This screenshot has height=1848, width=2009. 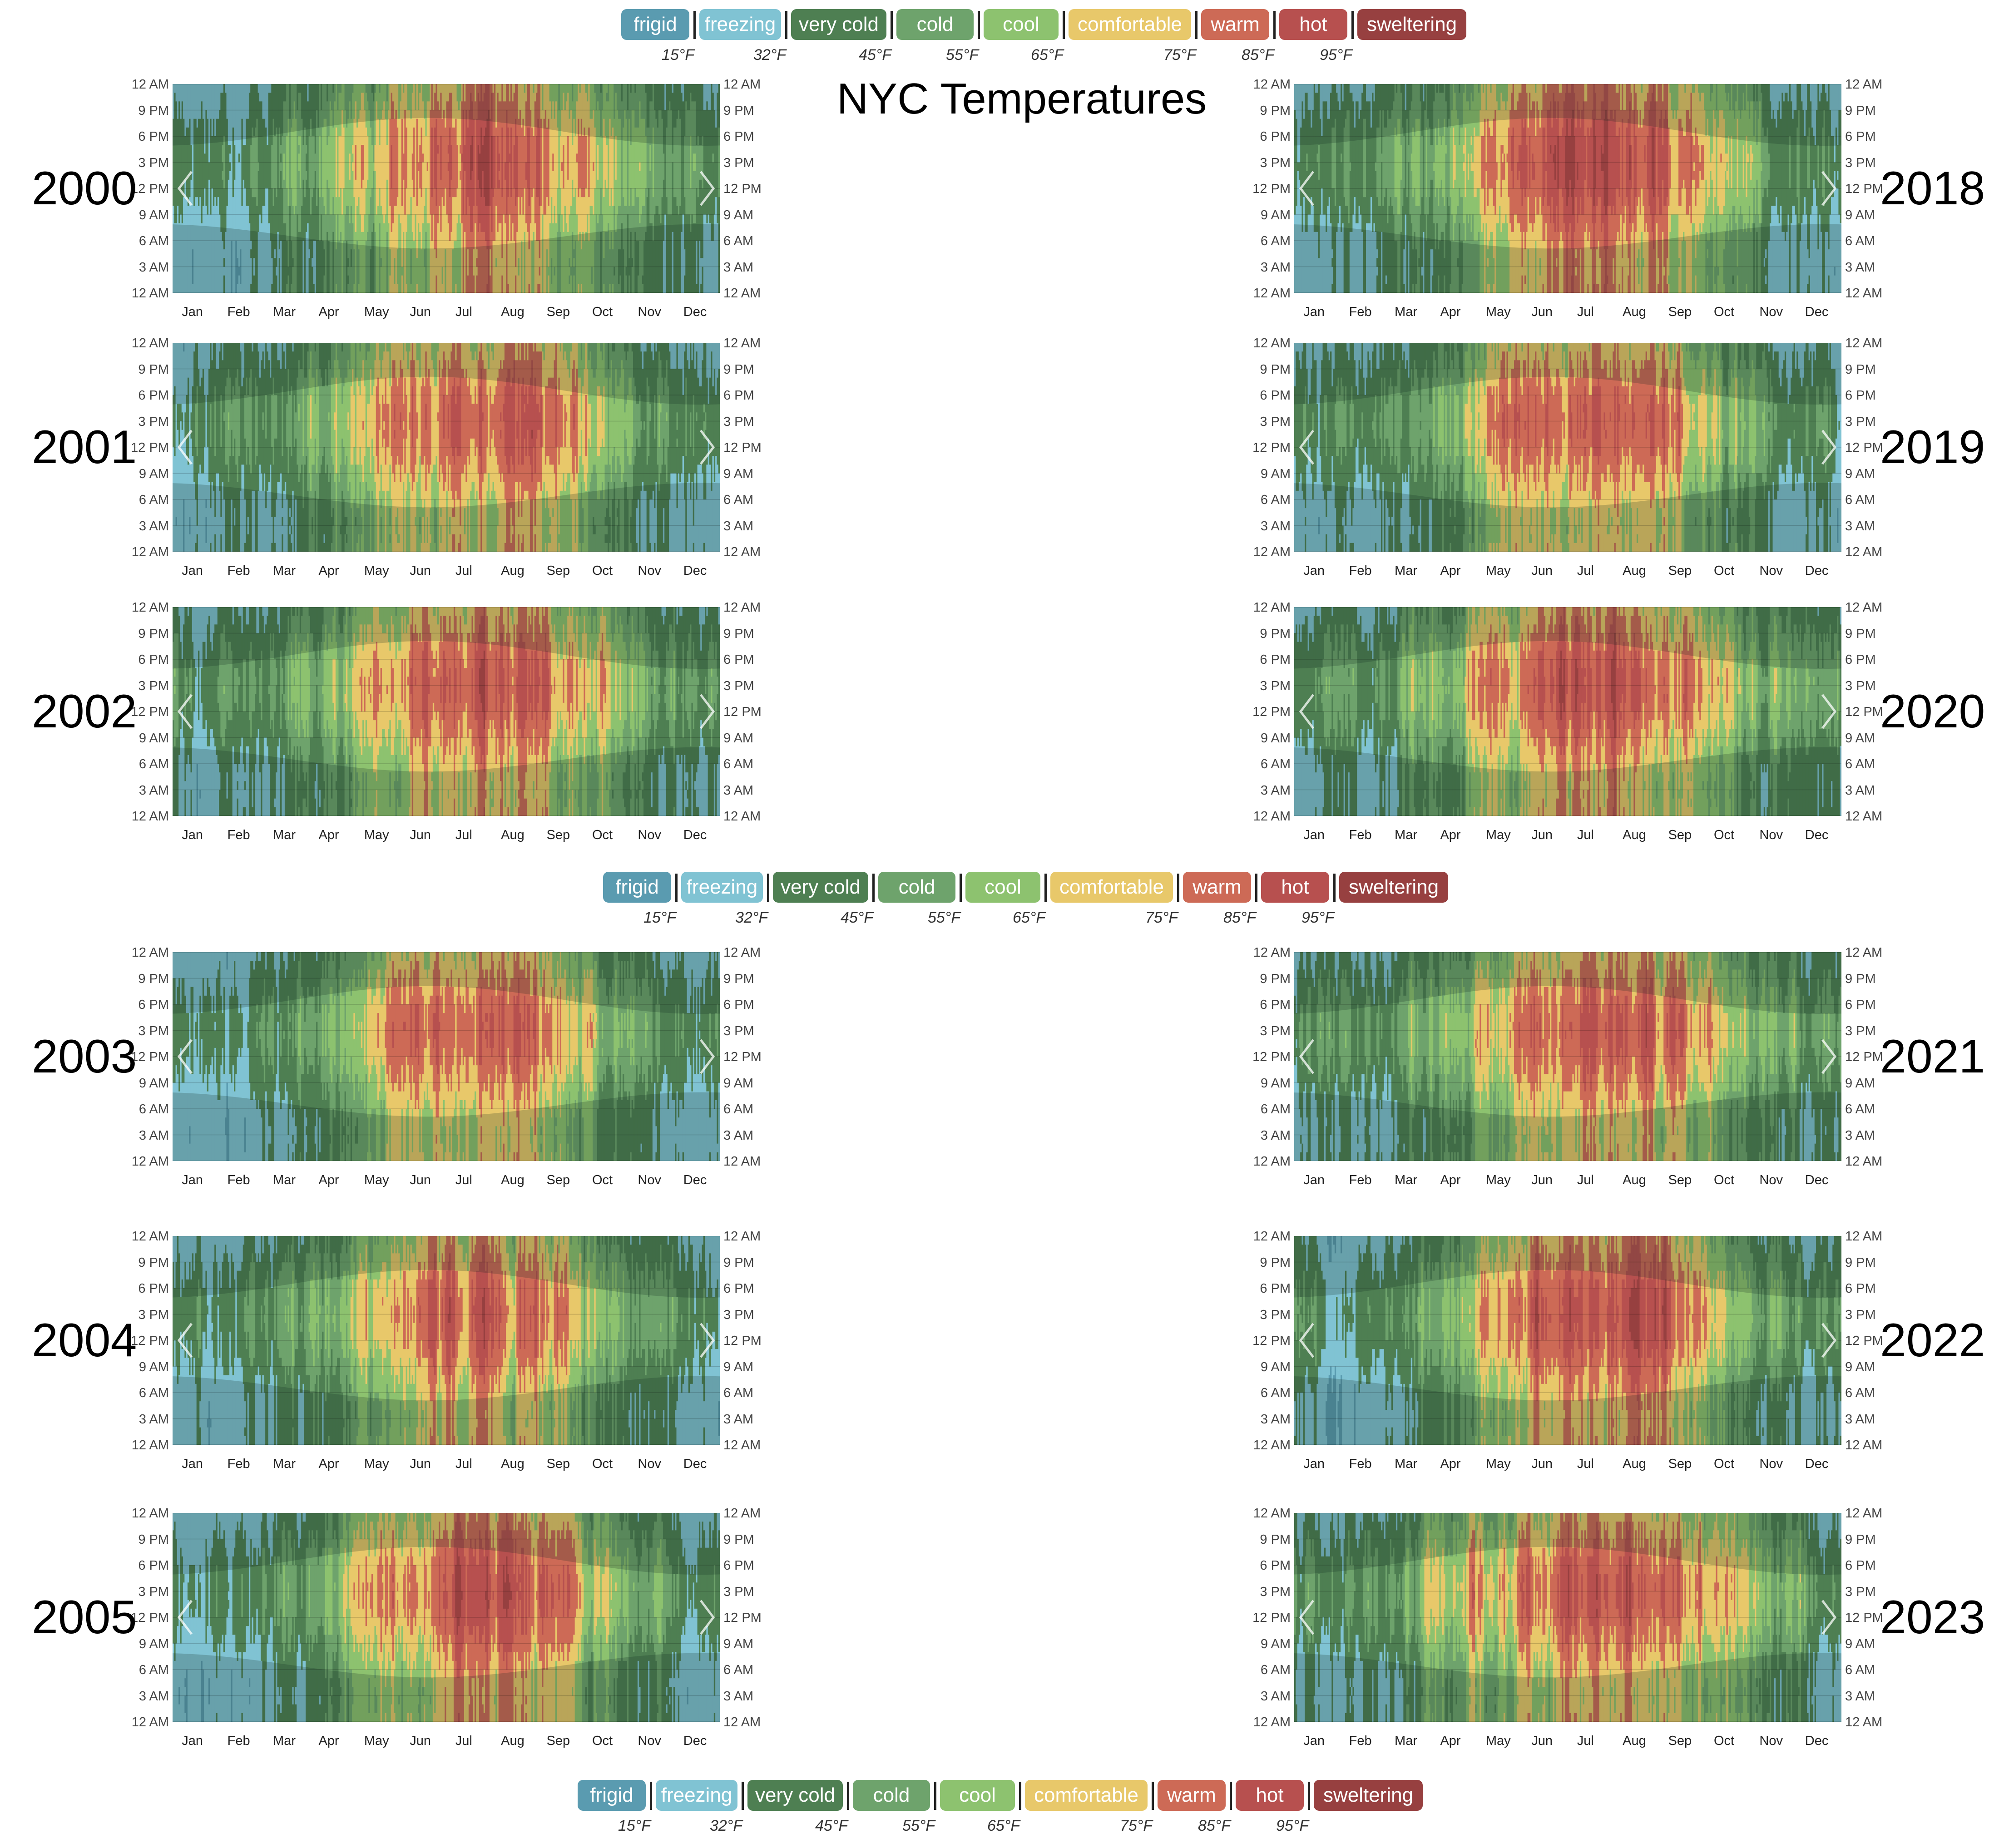 What do you see at coordinates (239, 313) in the screenshot?
I see `x-tick-label: Feb` at bounding box center [239, 313].